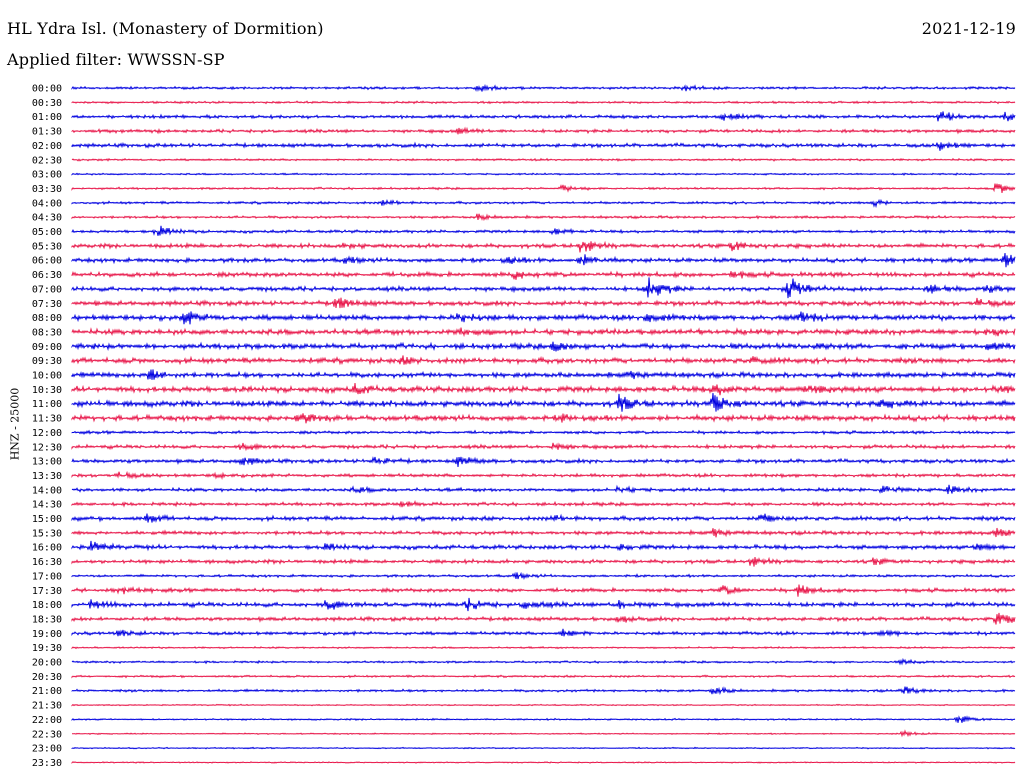  What do you see at coordinates (47, 404) in the screenshot?
I see `time-tick-label: 11:00` at bounding box center [47, 404].